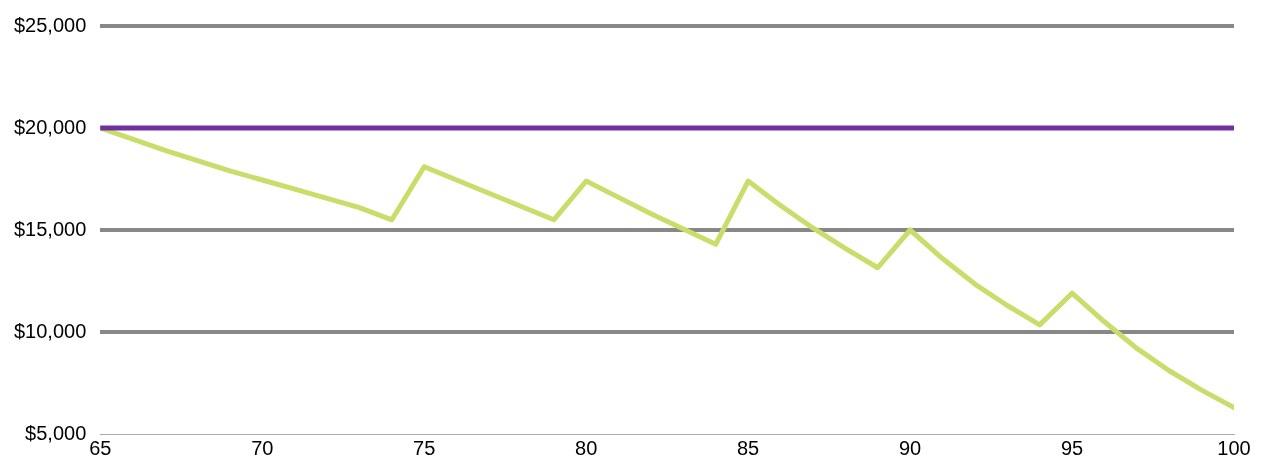 The height and width of the screenshot is (464, 1272). I want to click on x-tick-label: 65, so click(100, 447).